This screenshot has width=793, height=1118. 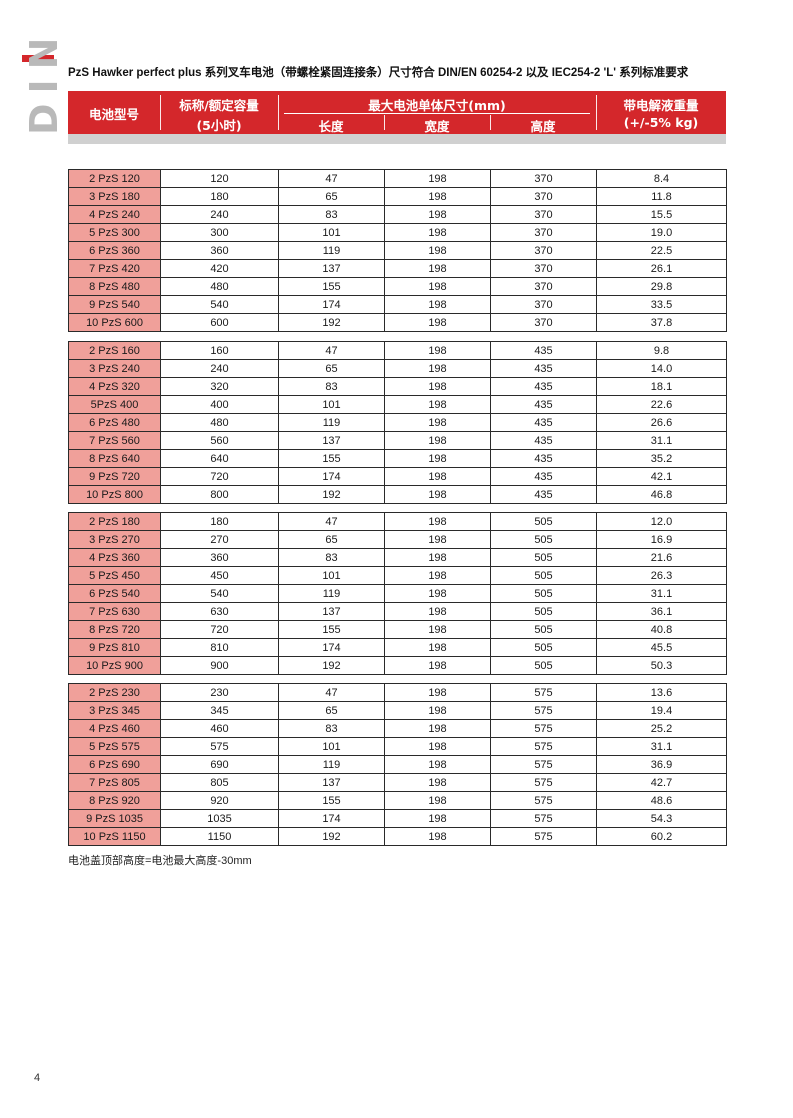 What do you see at coordinates (219, 105) in the screenshot?
I see `header-capacity-line1: 标称/额定容量` at bounding box center [219, 105].